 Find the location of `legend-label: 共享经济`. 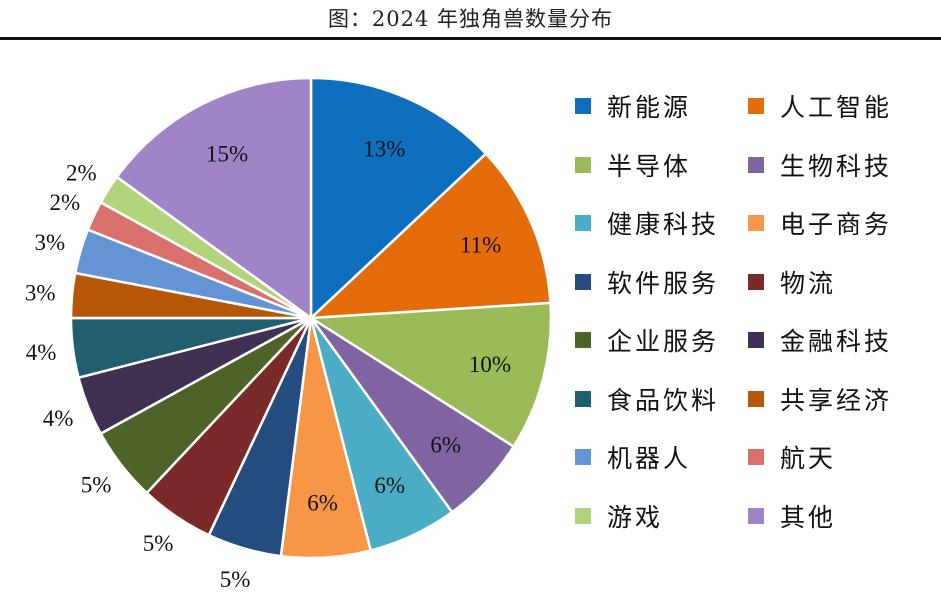

legend-label: 共享经济 is located at coordinates (836, 400).